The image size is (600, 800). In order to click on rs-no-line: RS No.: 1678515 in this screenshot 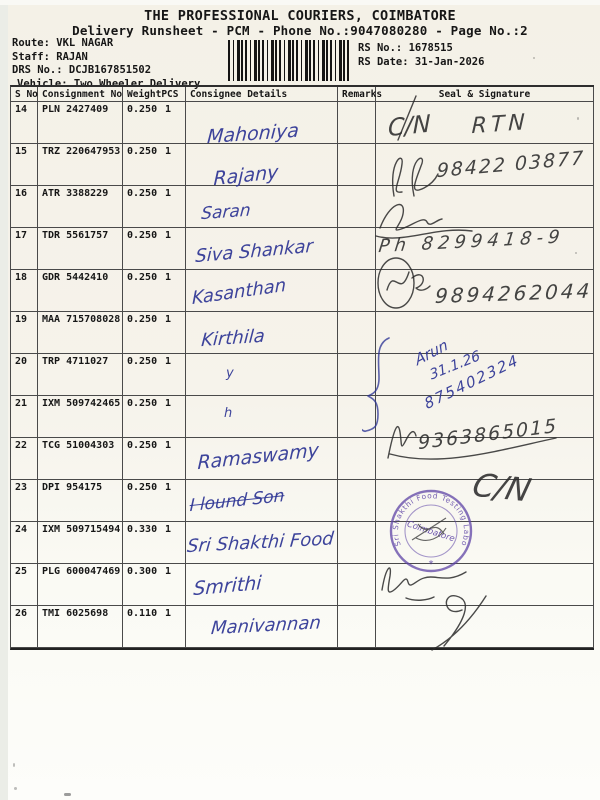, I will do `click(405, 48)`.